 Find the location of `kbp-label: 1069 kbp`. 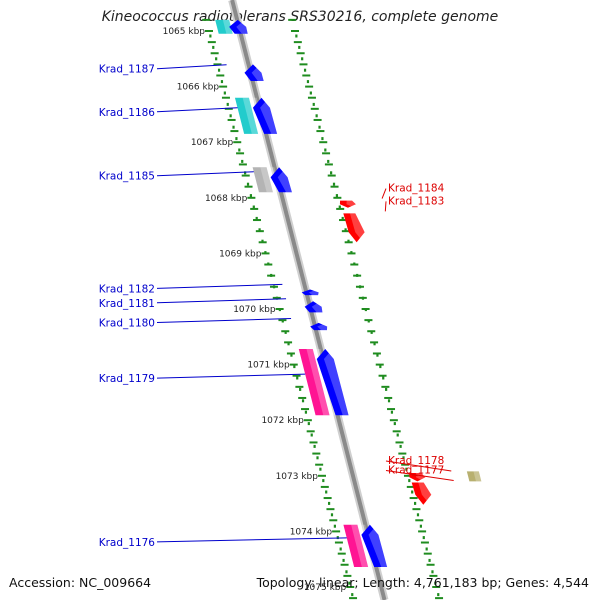

kbp-label: 1069 kbp is located at coordinates (240, 254).